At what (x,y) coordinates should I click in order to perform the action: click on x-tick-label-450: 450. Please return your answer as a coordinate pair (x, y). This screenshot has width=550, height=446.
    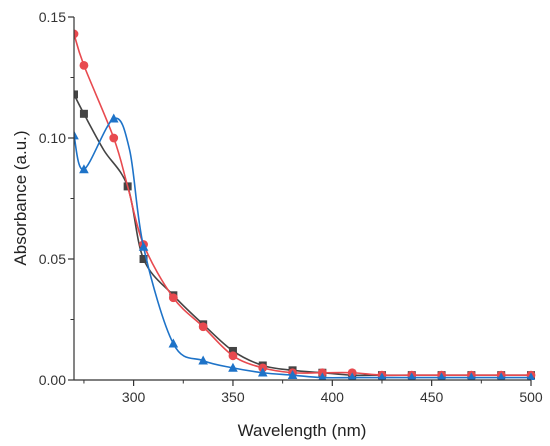
    Looking at the image, I should click on (432, 397).